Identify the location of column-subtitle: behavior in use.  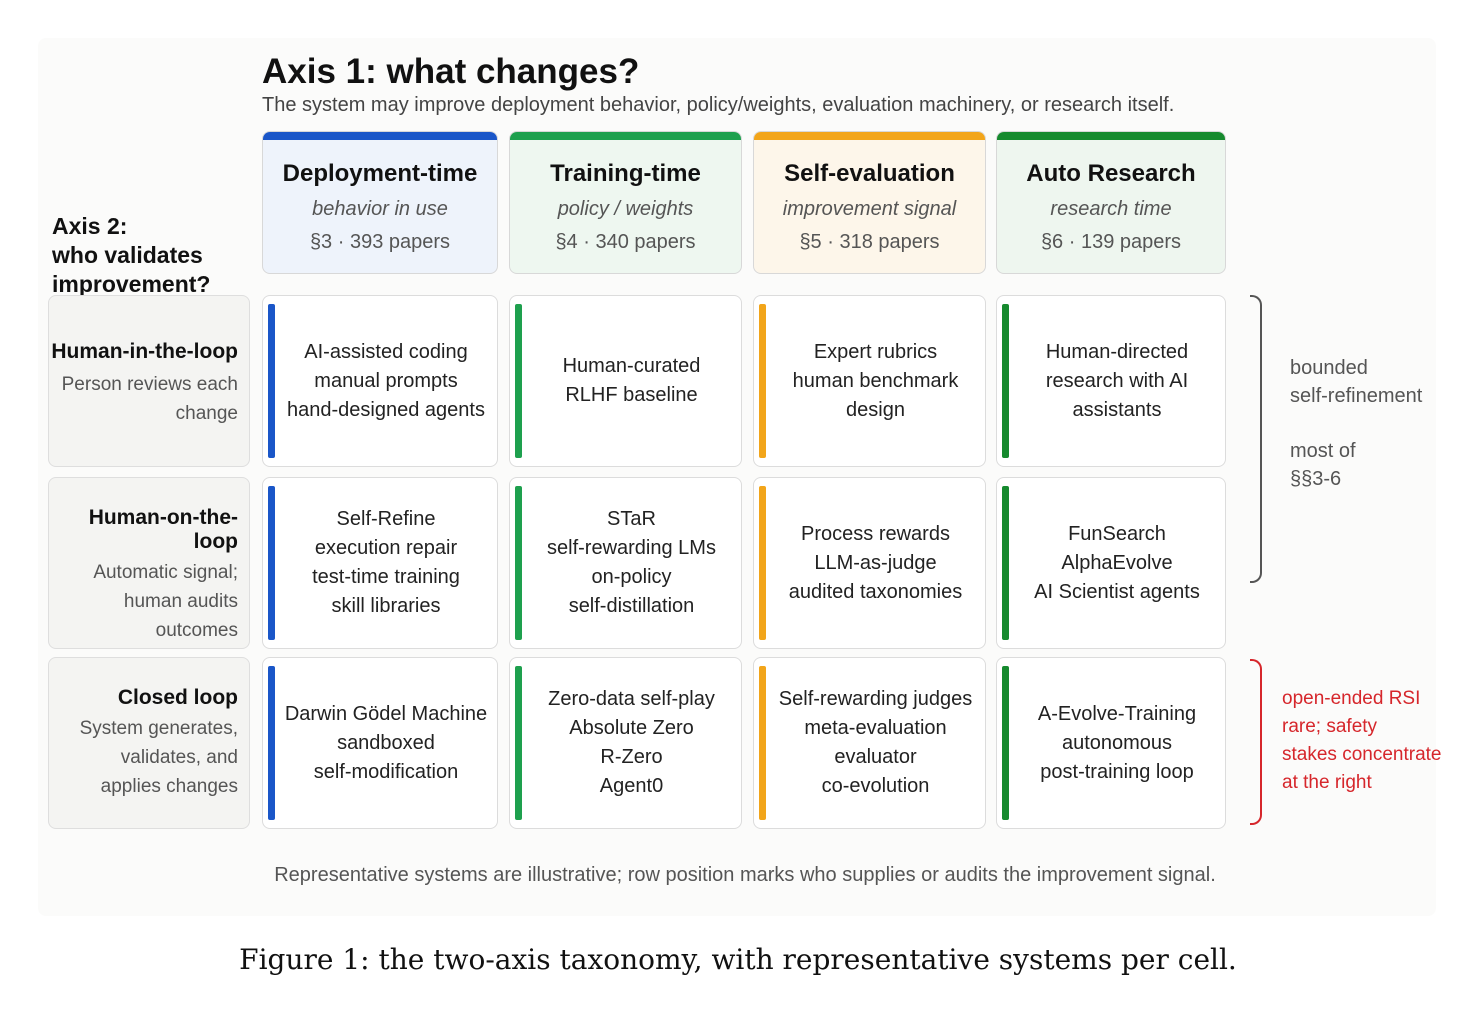
(380, 209).